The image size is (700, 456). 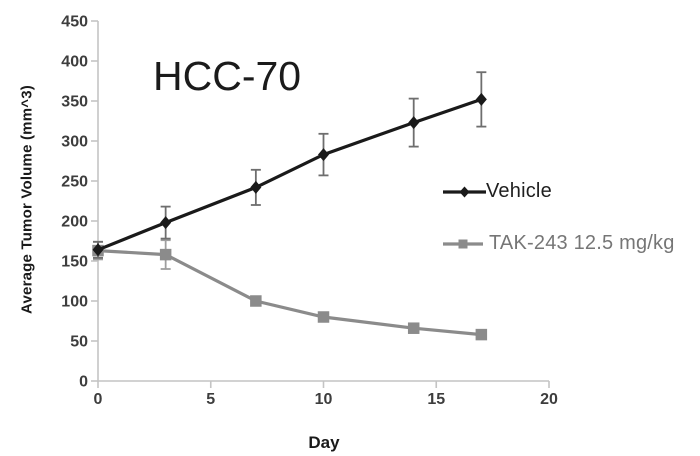 I want to click on y-tick-label: 150, so click(x=74, y=262).